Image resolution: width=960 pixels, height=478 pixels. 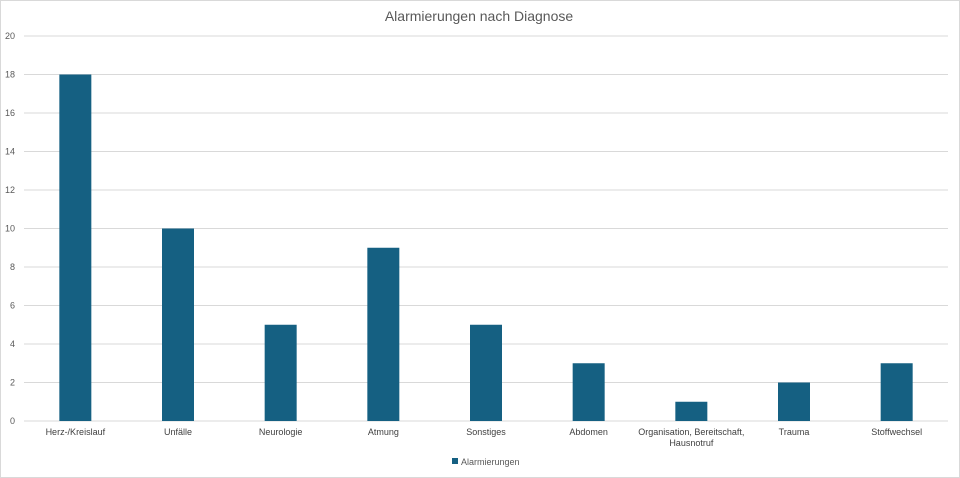 I want to click on x-tick-label: Organisation, Bereitschaft,, so click(x=691, y=432).